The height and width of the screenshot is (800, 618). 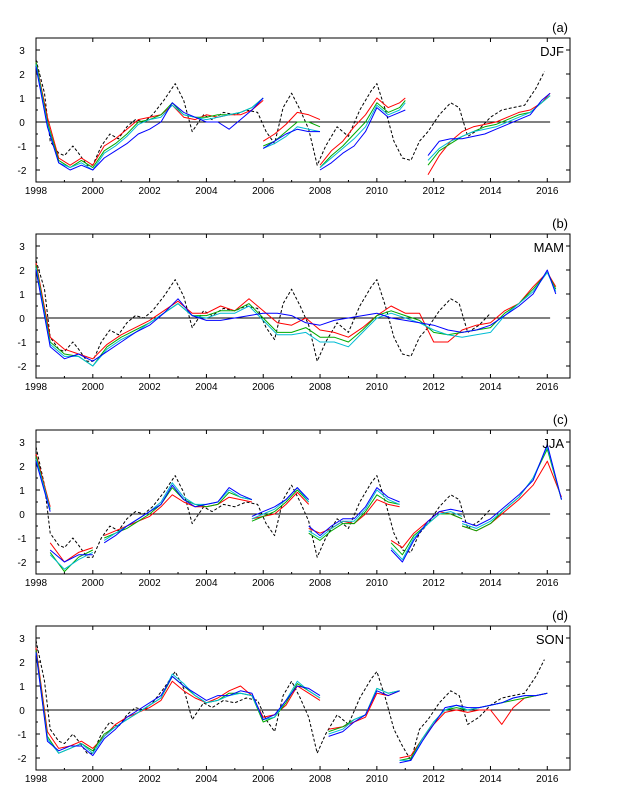 What do you see at coordinates (553, 443) in the screenshot?
I see `season-label: JJA` at bounding box center [553, 443].